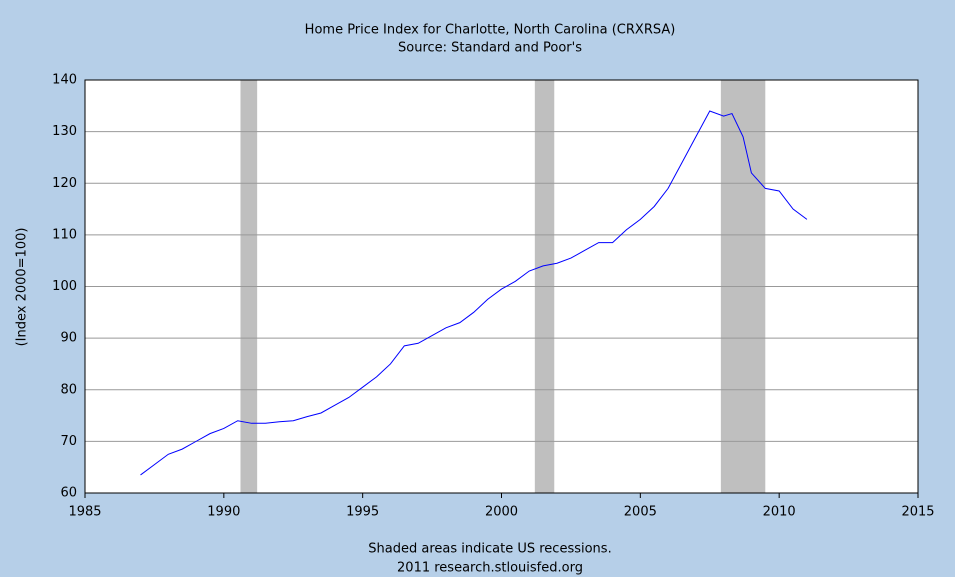  What do you see at coordinates (223, 512) in the screenshot?
I see `x-tick-label: 1990` at bounding box center [223, 512].